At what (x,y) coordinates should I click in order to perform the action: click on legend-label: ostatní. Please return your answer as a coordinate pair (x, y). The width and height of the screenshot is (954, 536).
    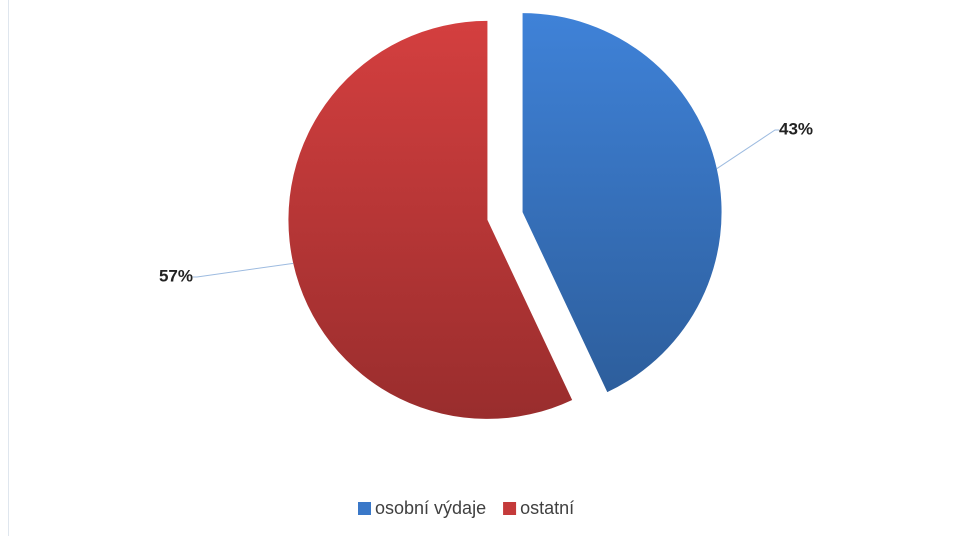
    Looking at the image, I should click on (547, 508).